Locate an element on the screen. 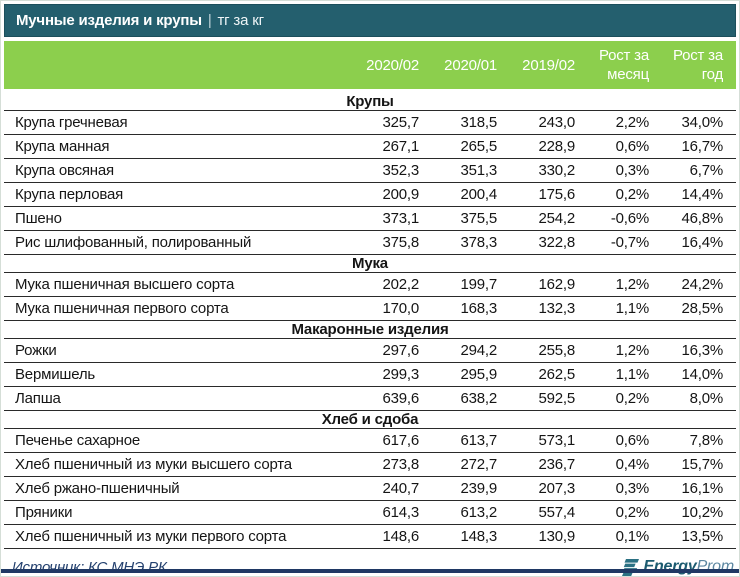 The height and width of the screenshot is (577, 740). value-cell: 330,2 is located at coordinates (536, 170).